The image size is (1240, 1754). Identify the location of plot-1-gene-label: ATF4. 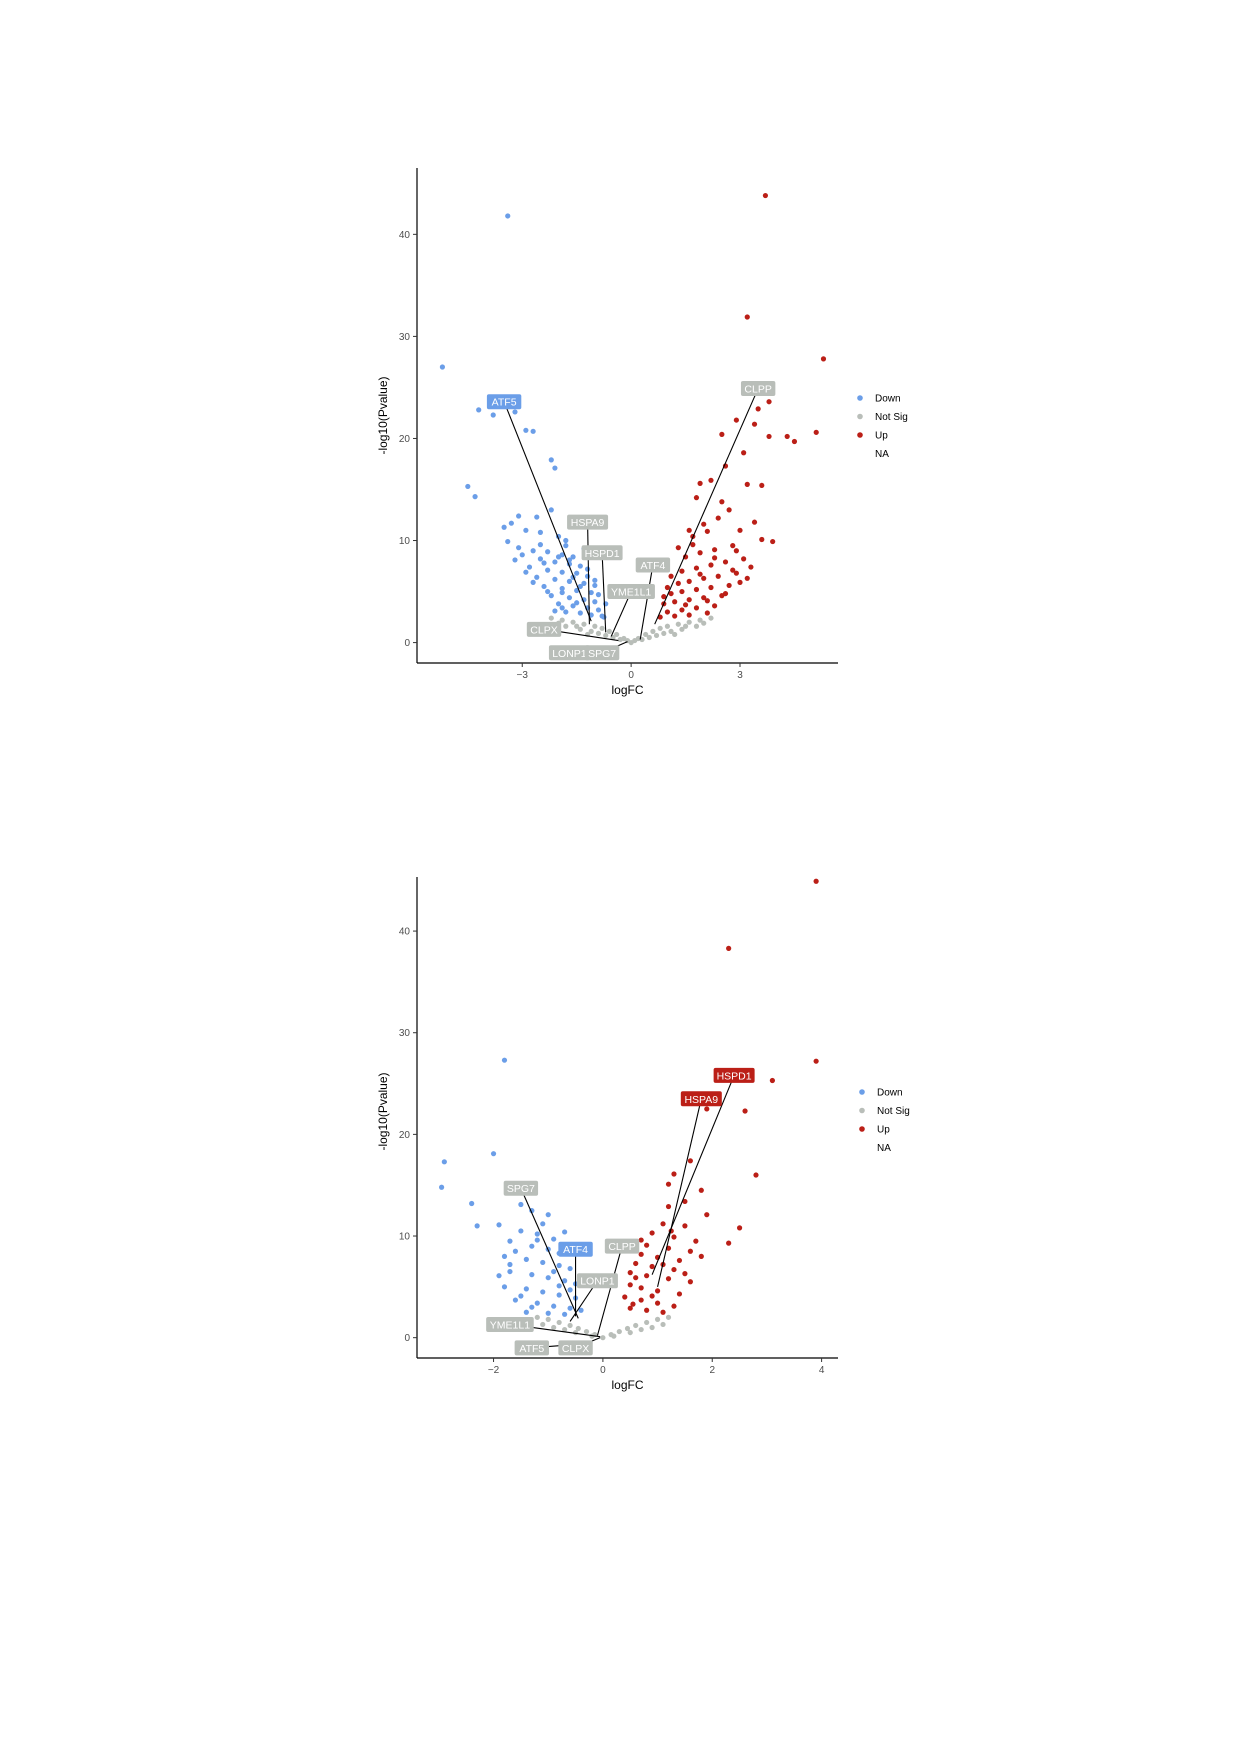
(652, 566).